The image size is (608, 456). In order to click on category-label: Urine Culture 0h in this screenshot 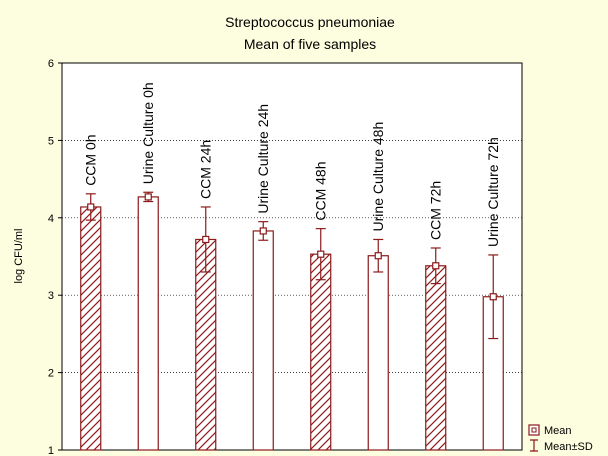, I will do `click(148, 133)`.